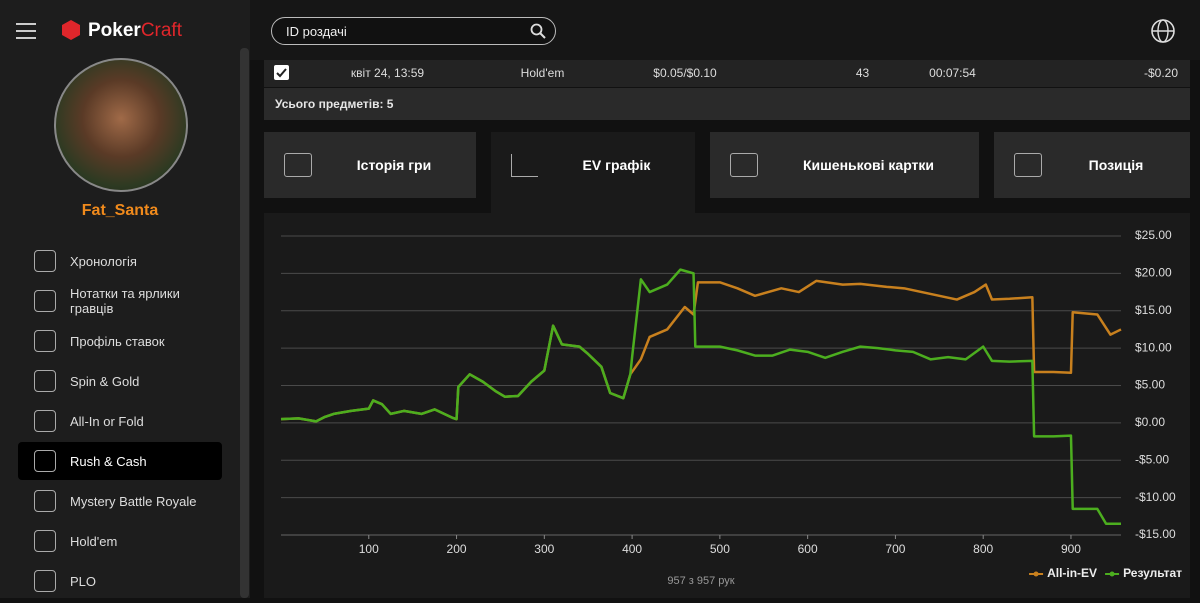 This screenshot has width=1200, height=603. What do you see at coordinates (244, 323) in the screenshot?
I see `scrollbar` at bounding box center [244, 323].